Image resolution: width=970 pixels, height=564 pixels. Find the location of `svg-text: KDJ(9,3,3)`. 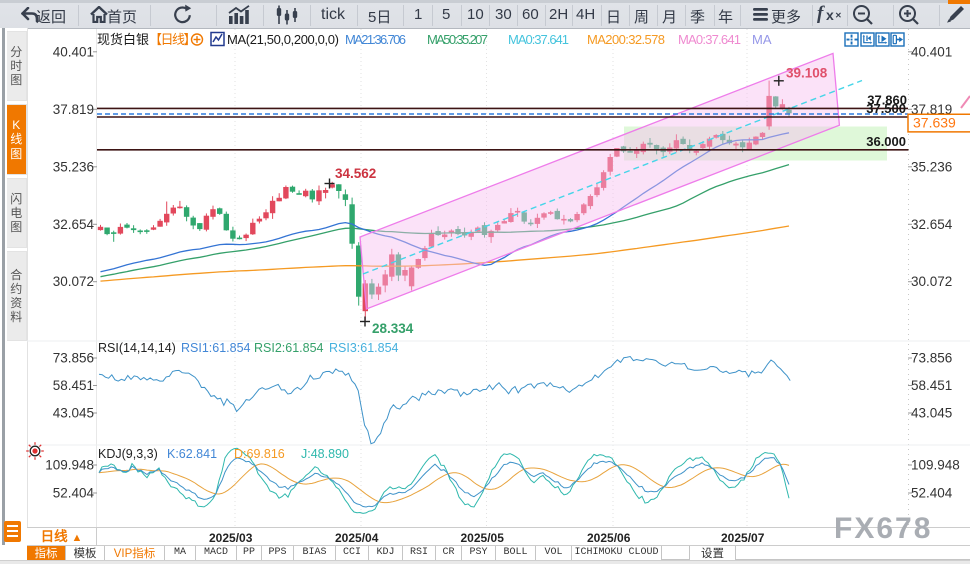

svg-text: KDJ(9,3,3) is located at coordinates (128, 454).